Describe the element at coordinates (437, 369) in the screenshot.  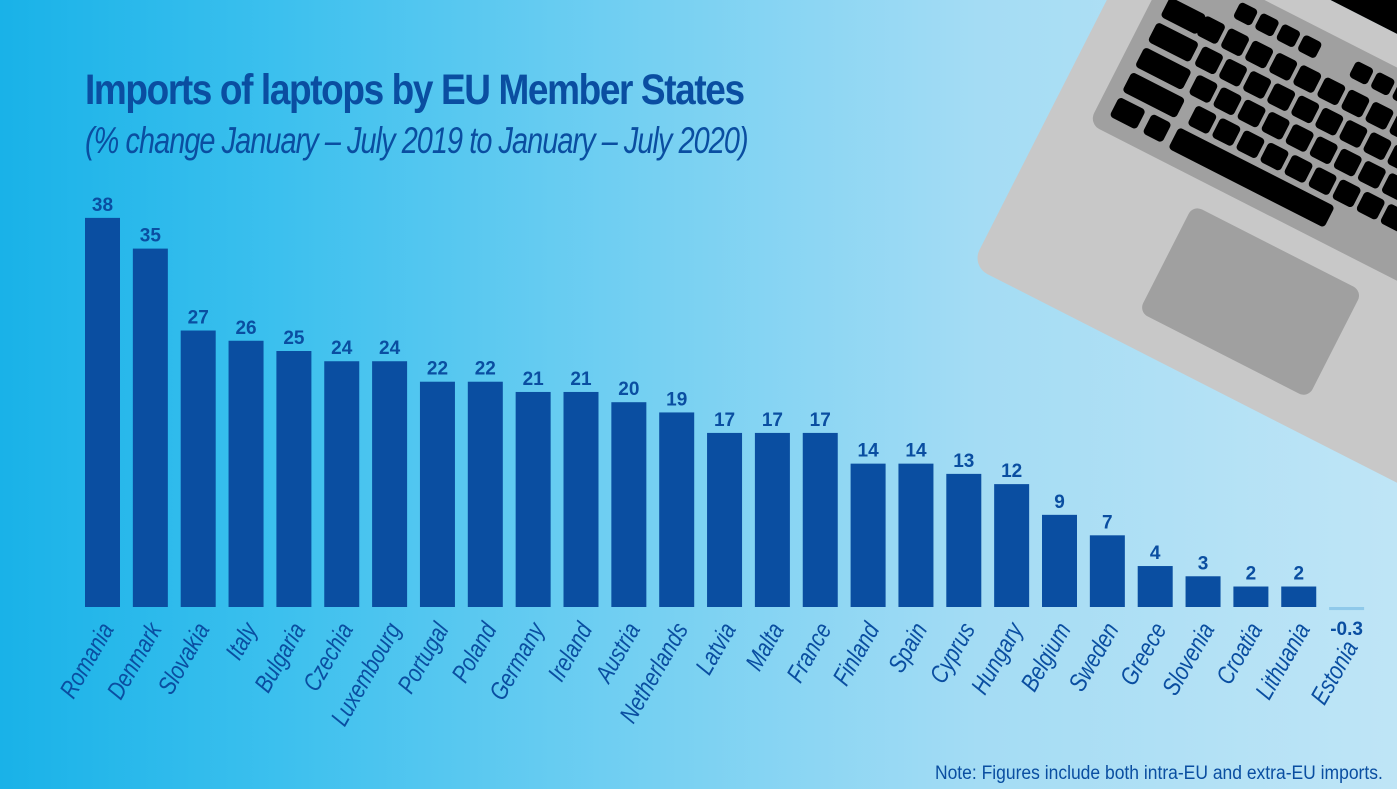
I see `value-label-portugal: 22` at that location.